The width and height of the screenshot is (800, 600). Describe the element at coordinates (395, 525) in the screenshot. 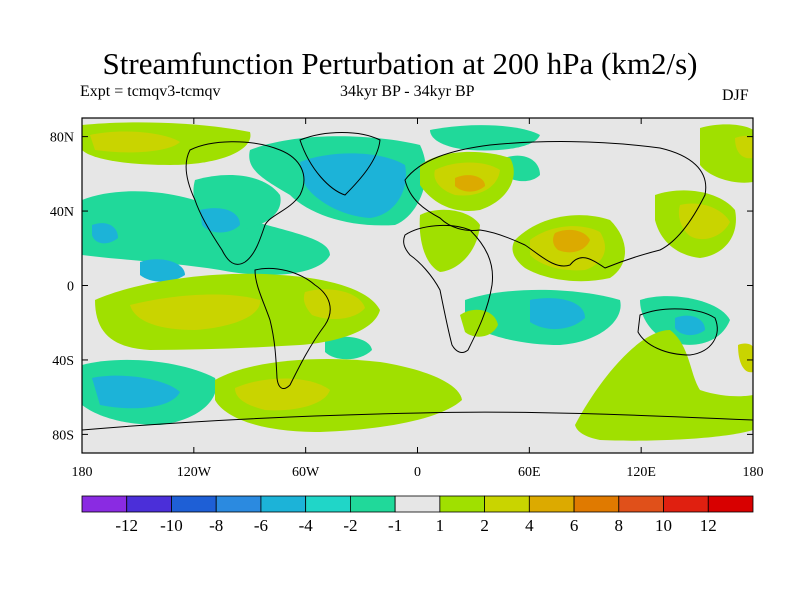

I see `colorbar-label: -1` at that location.